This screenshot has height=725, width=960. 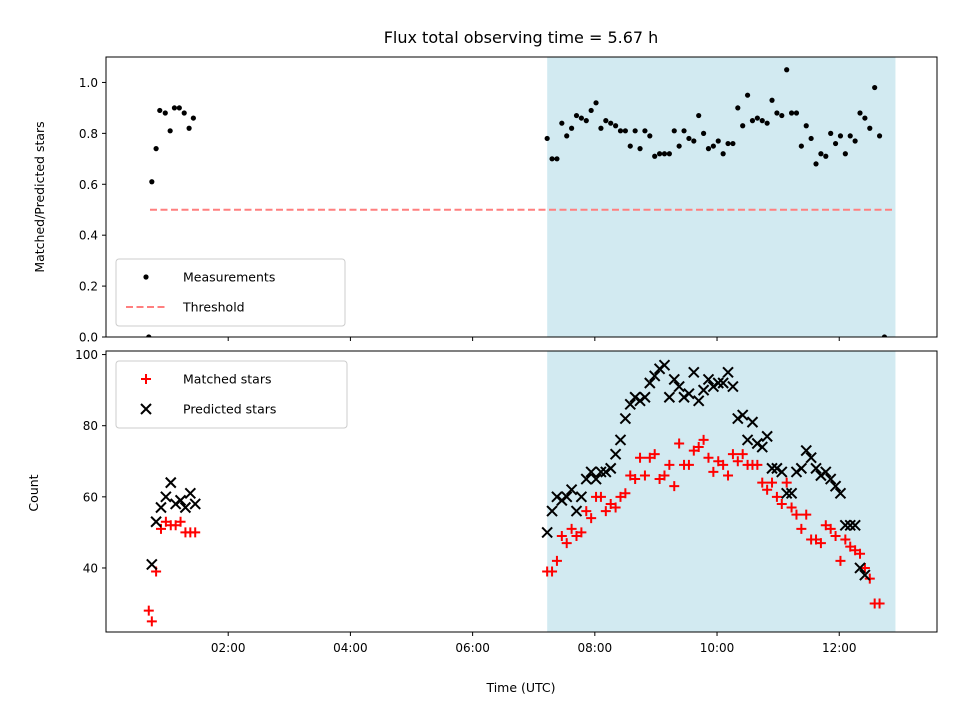 What do you see at coordinates (146, 277) in the screenshot?
I see `measurements-legend-marker` at bounding box center [146, 277].